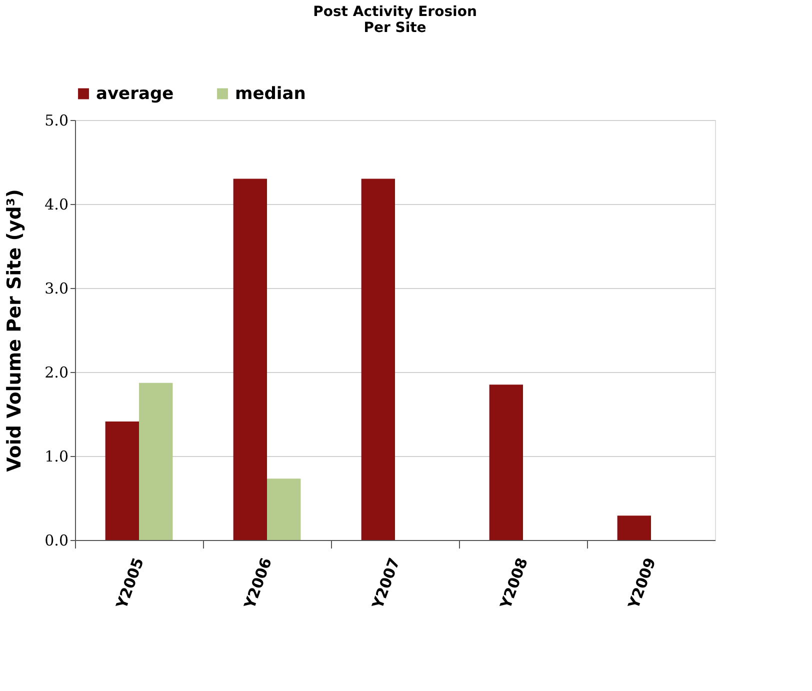  Describe the element at coordinates (15, 330) in the screenshot. I see `y-axis-title: Void Volume Per Site (yd³)` at that location.